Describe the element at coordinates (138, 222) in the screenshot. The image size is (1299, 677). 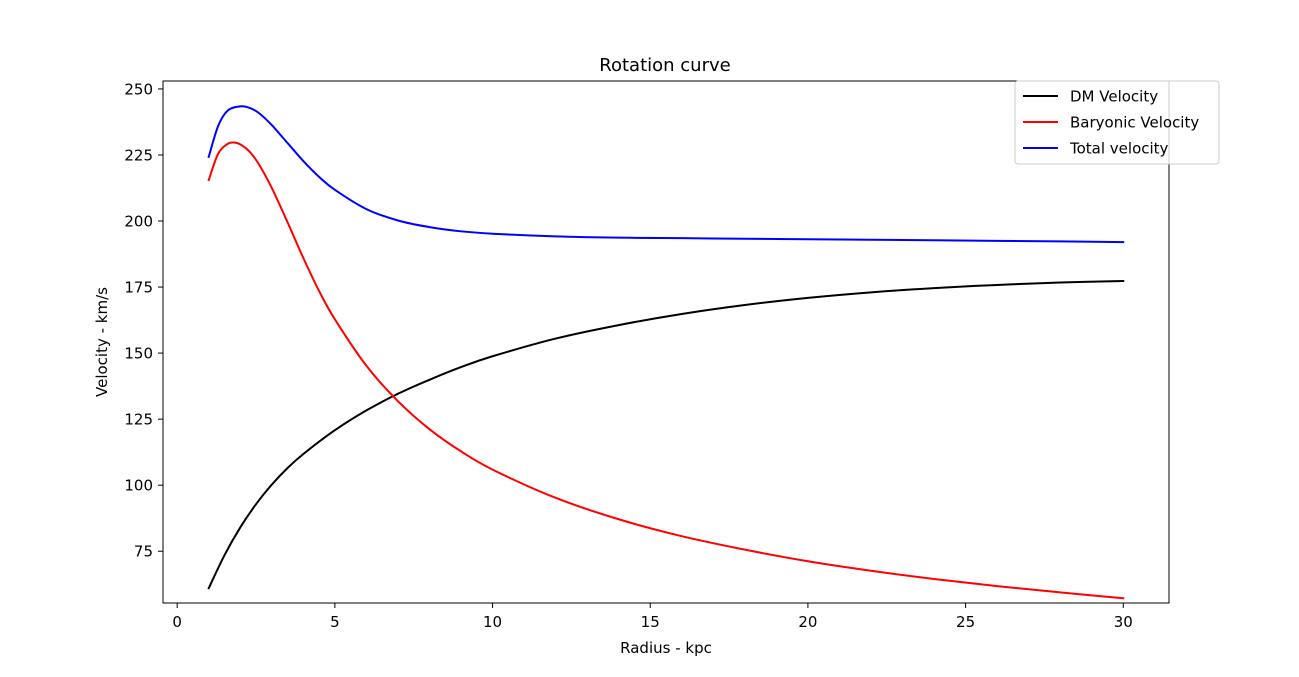
I see `y-tick-label: 200` at that location.